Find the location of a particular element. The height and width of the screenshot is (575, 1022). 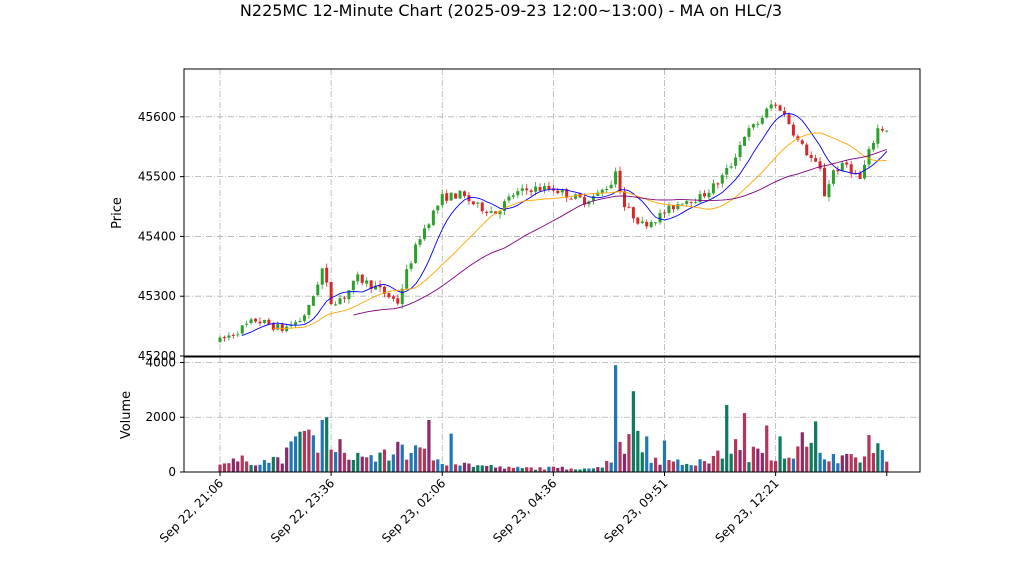

price-tick-label: 45600 is located at coordinates (157, 117).